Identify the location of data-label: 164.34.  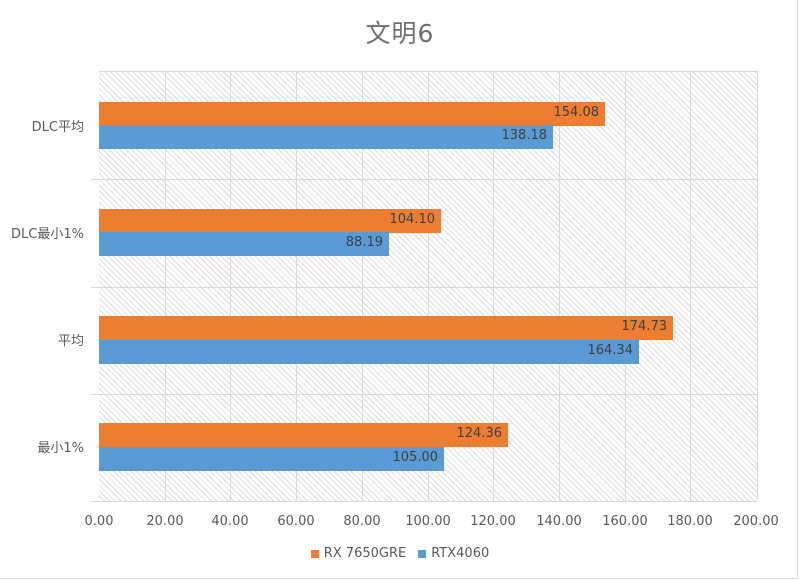
(610, 350).